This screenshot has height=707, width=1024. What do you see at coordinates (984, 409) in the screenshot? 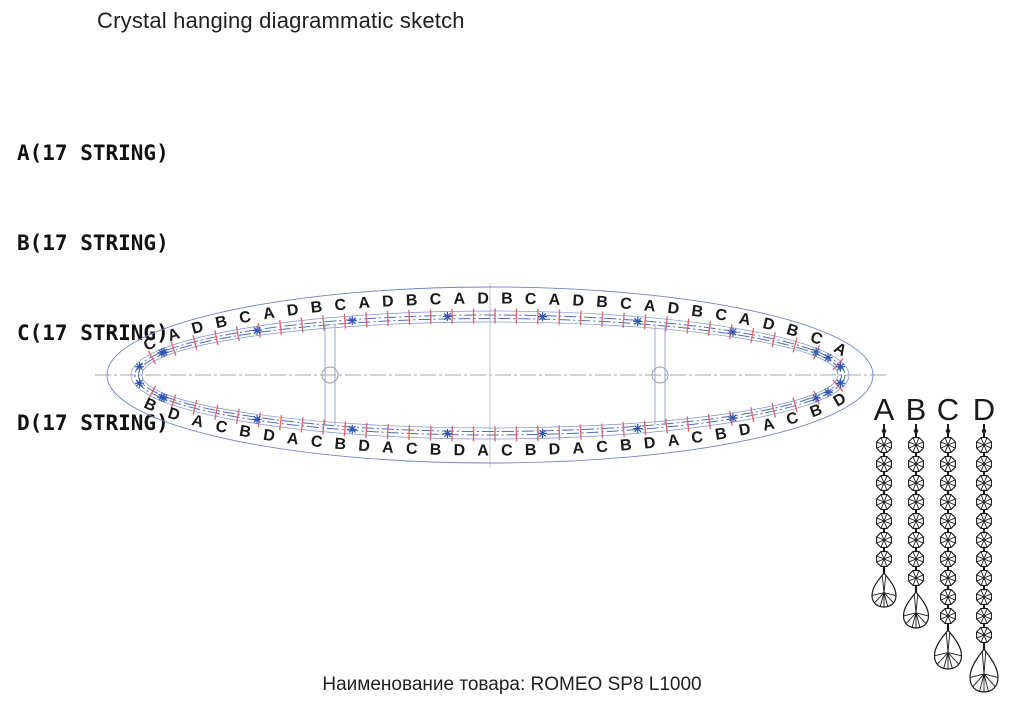
I see `chain-label-d: D` at bounding box center [984, 409].